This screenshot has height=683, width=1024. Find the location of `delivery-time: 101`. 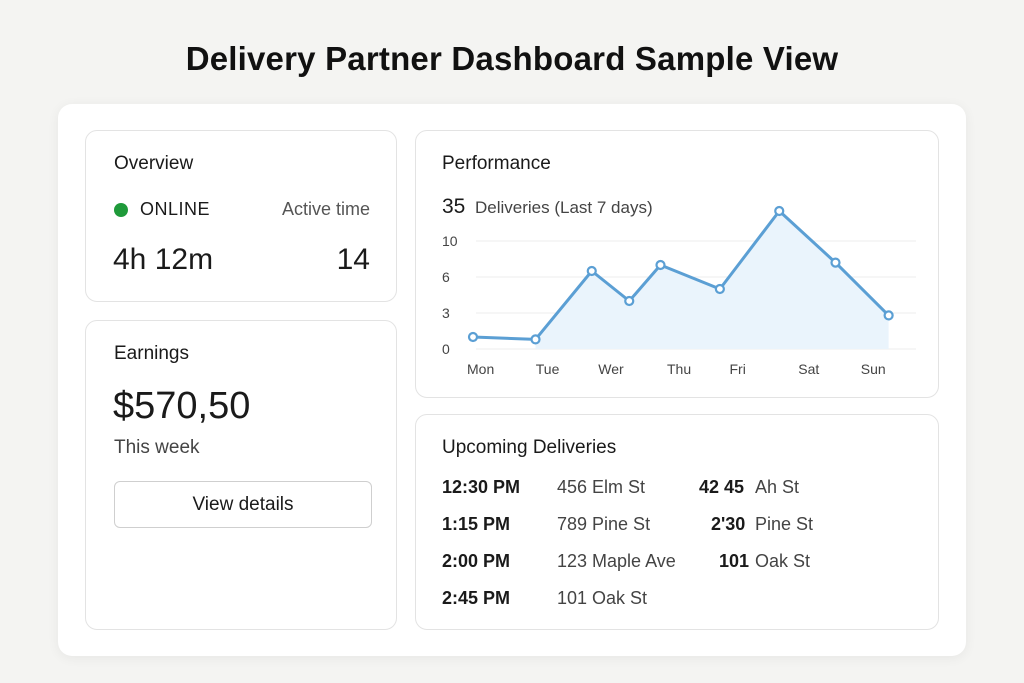

delivery-time: 101 is located at coordinates (734, 561).